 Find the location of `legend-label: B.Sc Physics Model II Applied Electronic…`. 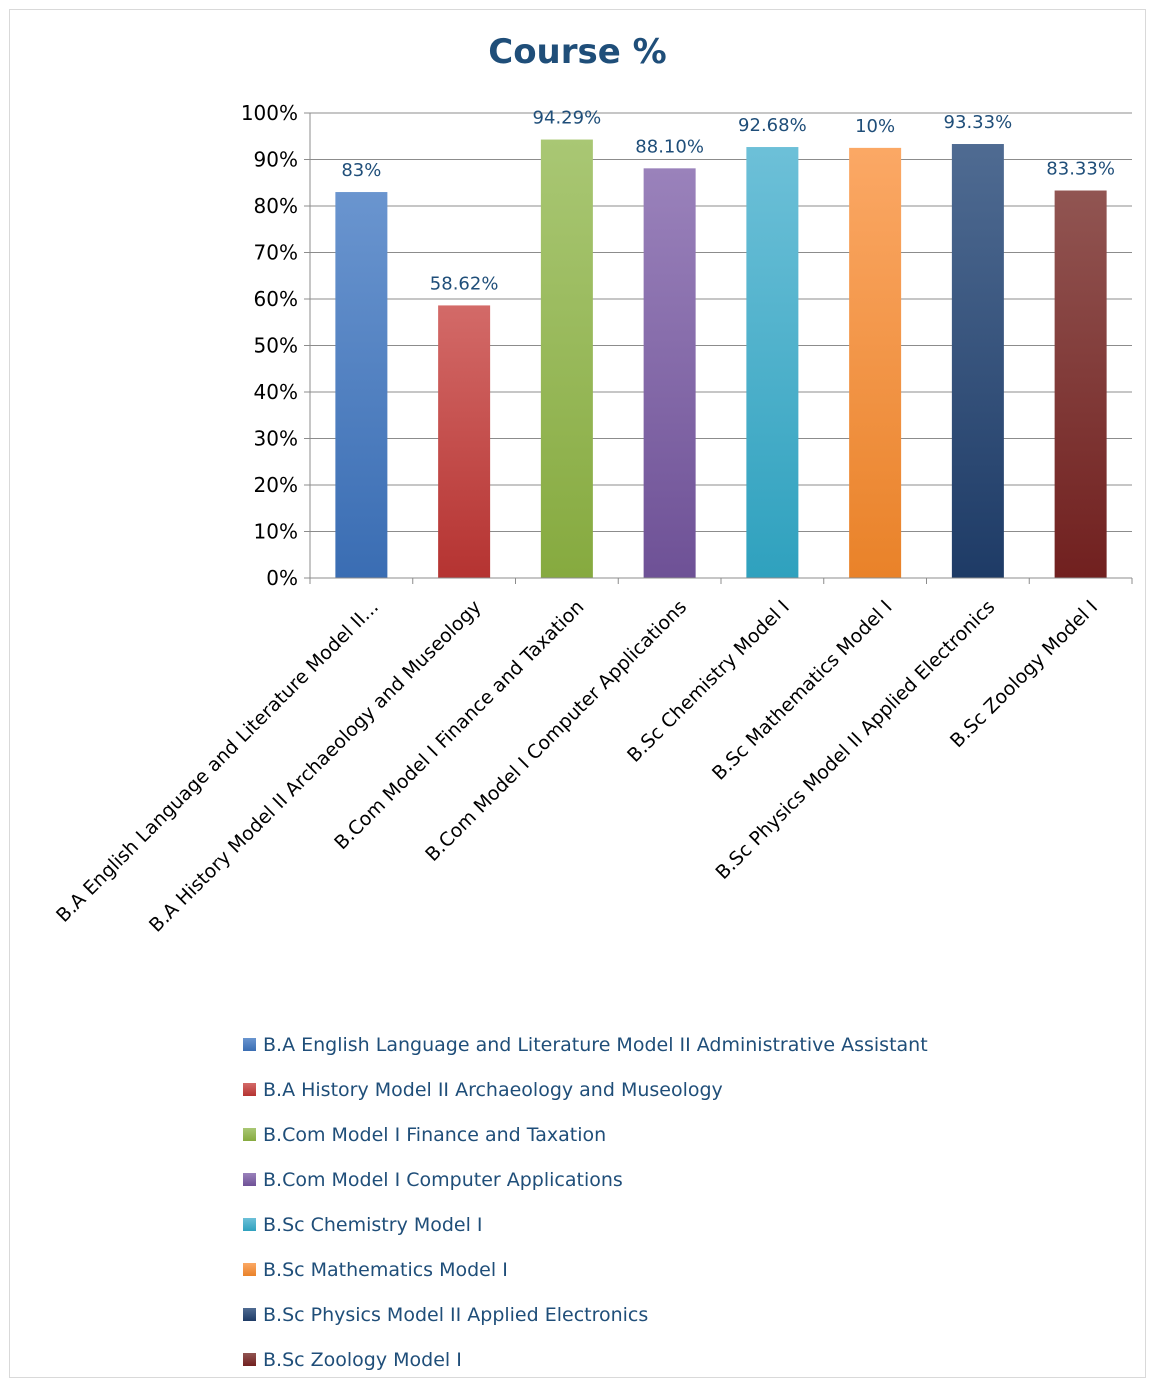

legend-label: B.Sc Physics Model II Applied Electronic… is located at coordinates (456, 1314).